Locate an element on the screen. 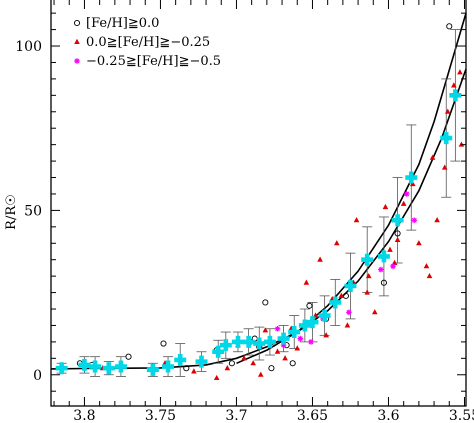 This screenshot has width=474, height=423. y-tick-label: 100 is located at coordinates (28, 47).